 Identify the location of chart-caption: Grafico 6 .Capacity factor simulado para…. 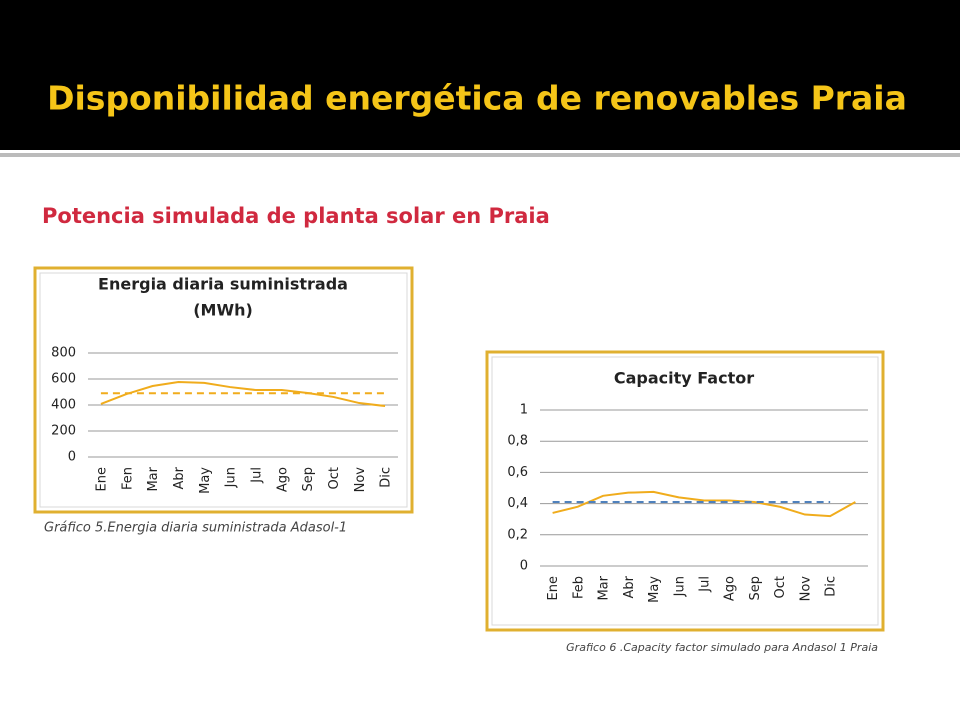
(722, 647).